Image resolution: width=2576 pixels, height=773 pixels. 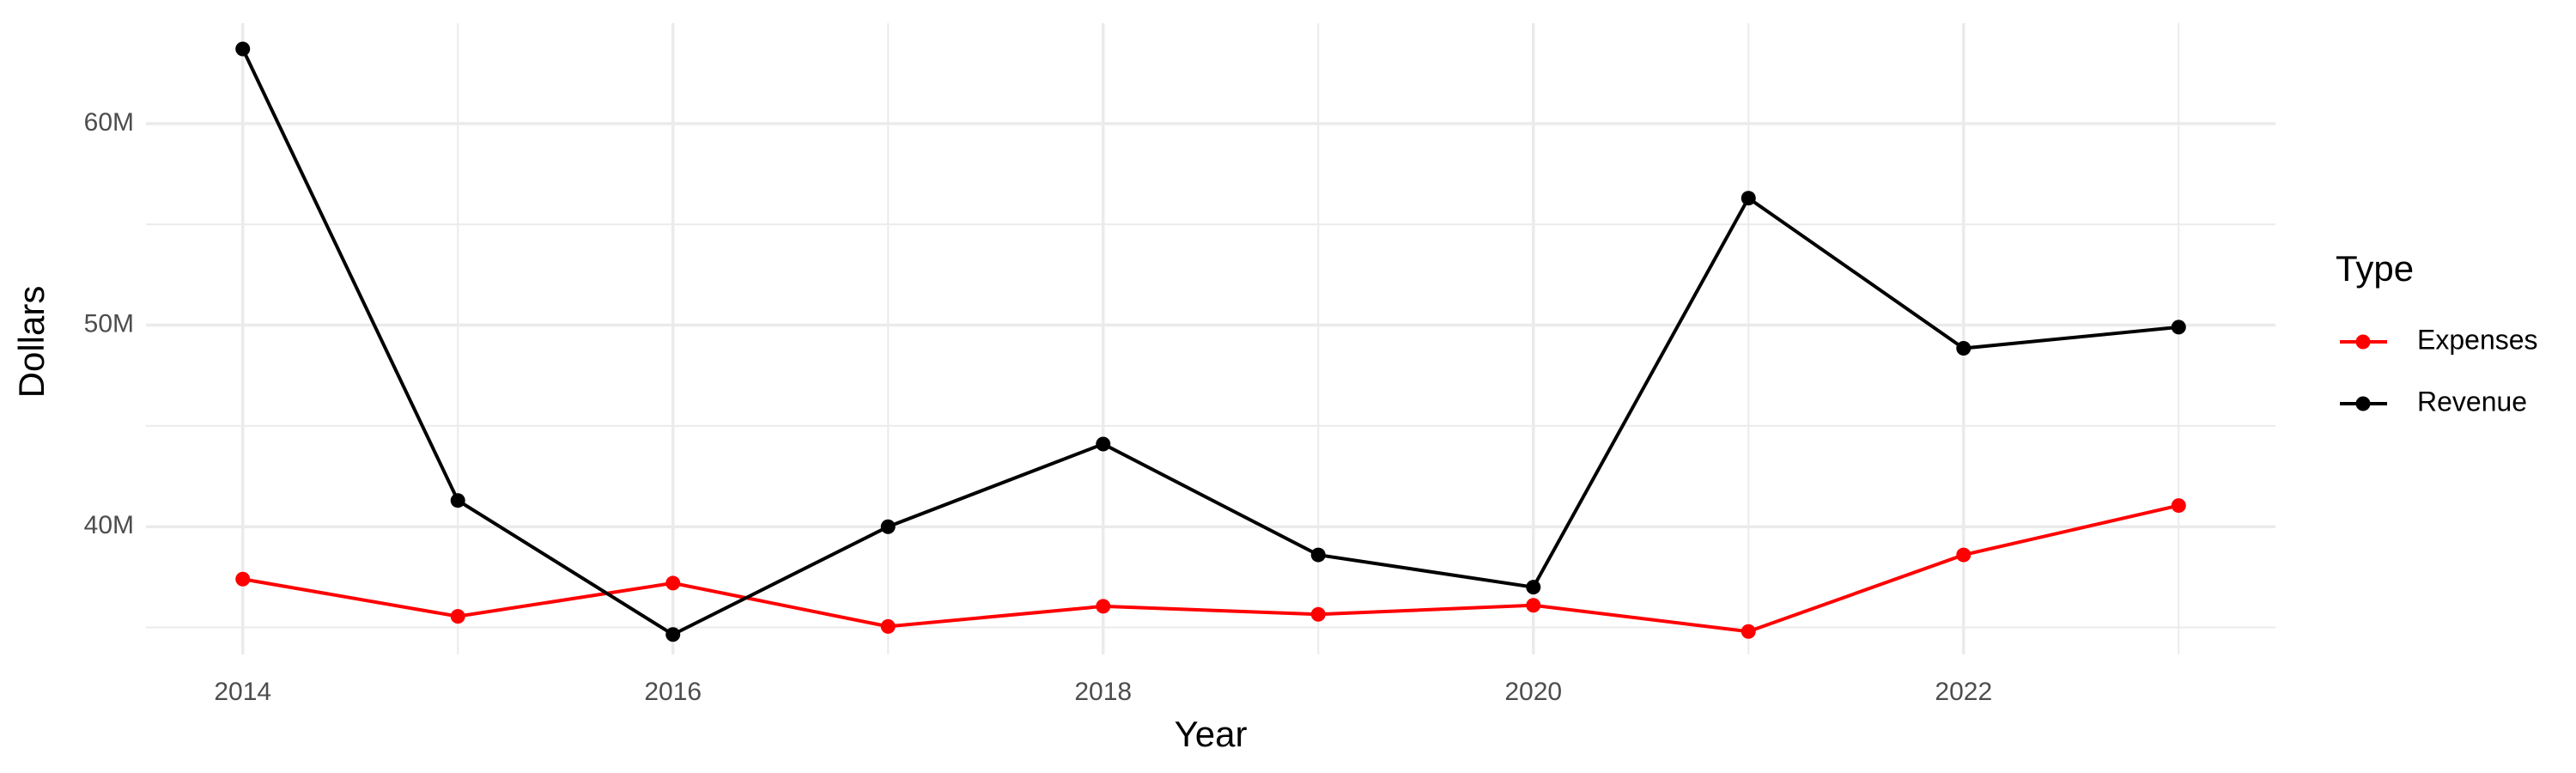 What do you see at coordinates (242, 692) in the screenshot?
I see `x-tick-label: 2014` at bounding box center [242, 692].